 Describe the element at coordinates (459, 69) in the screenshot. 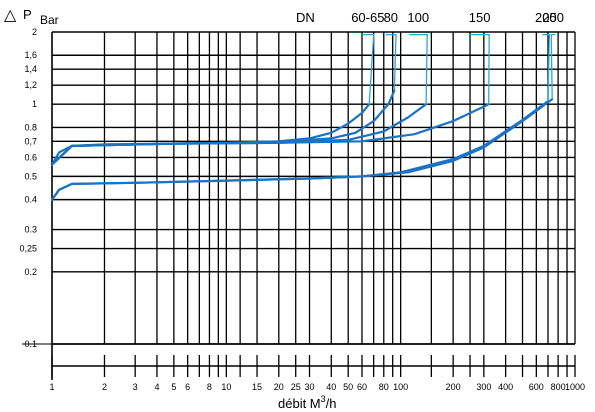

I see `dn-callouts` at that location.